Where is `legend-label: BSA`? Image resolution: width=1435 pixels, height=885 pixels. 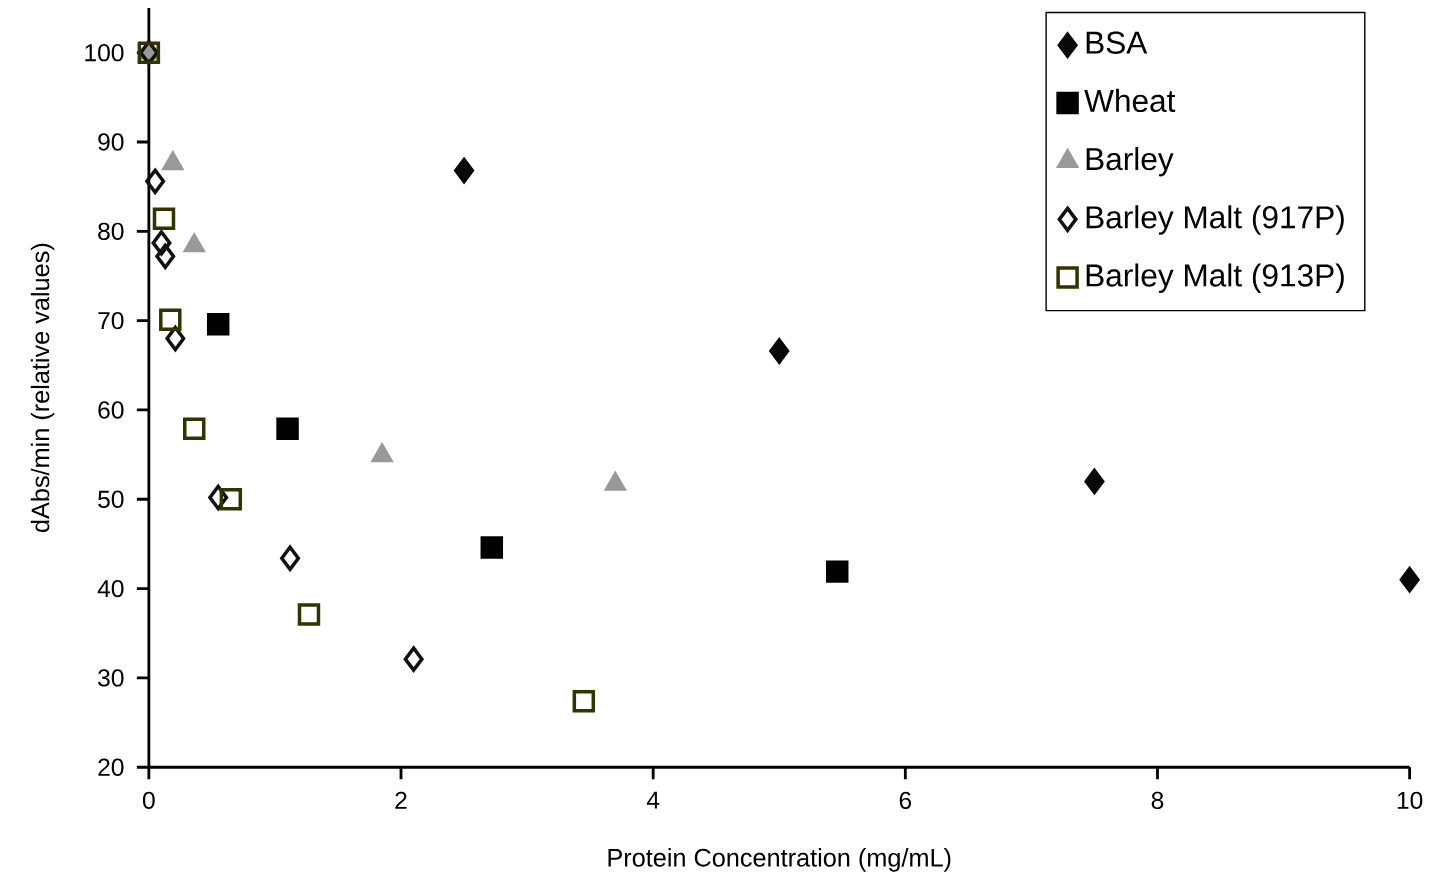
legend-label: BSA is located at coordinates (1117, 42).